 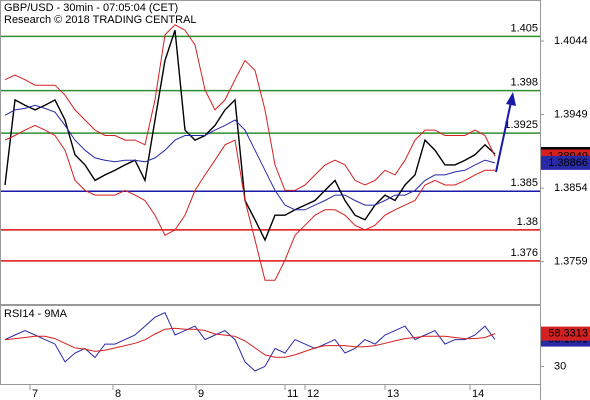 I want to click on x-tick-label: 7, so click(x=35, y=394).